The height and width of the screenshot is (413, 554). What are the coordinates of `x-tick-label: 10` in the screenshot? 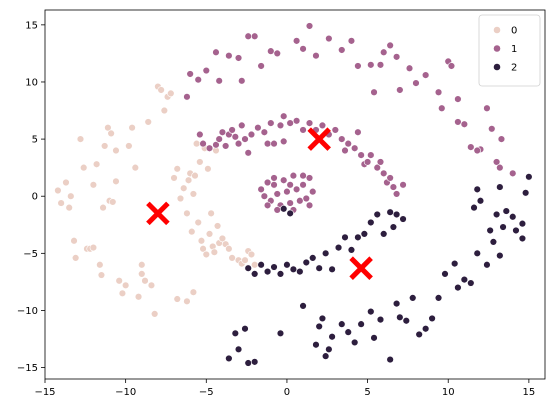 It's located at (448, 392).